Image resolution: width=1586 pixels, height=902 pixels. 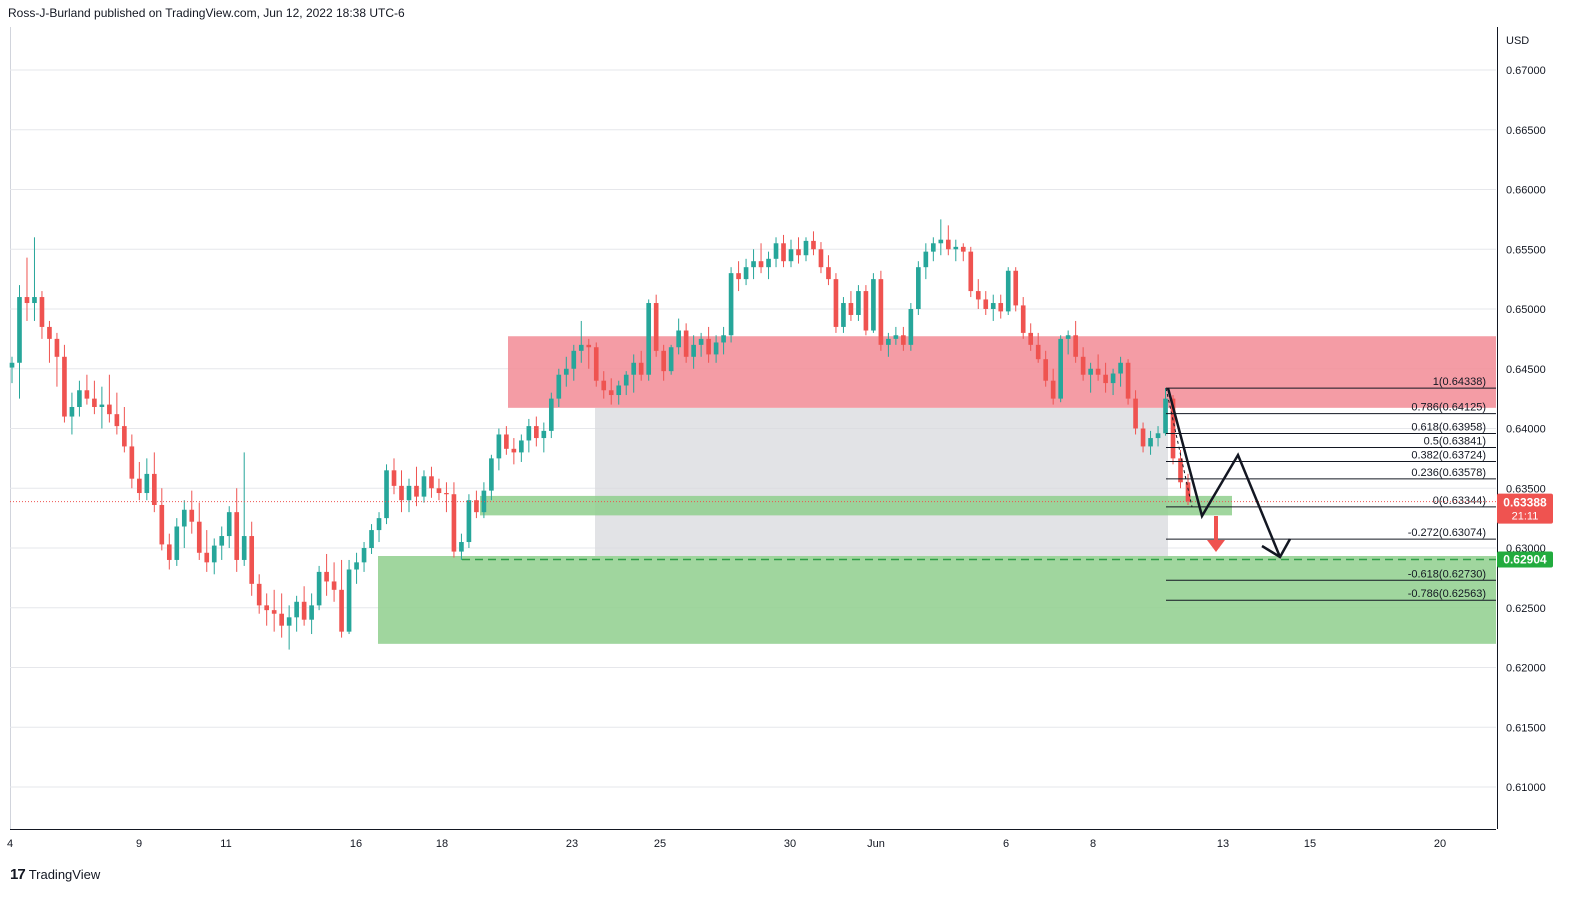 What do you see at coordinates (1459, 501) in the screenshot?
I see `fib-level-label: 0(0.63344)` at bounding box center [1459, 501].